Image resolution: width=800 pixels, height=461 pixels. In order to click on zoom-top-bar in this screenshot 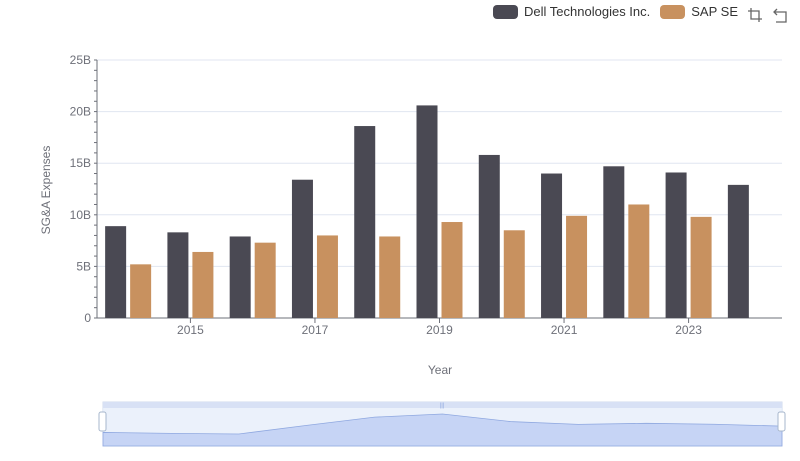, I will do `click(442, 405)`.